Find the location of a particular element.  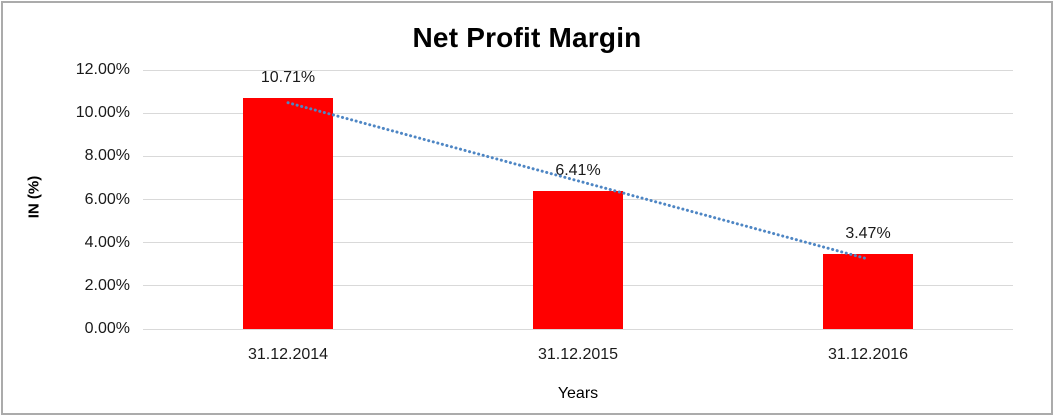

y-tick-label: 4.00% is located at coordinates (107, 242).